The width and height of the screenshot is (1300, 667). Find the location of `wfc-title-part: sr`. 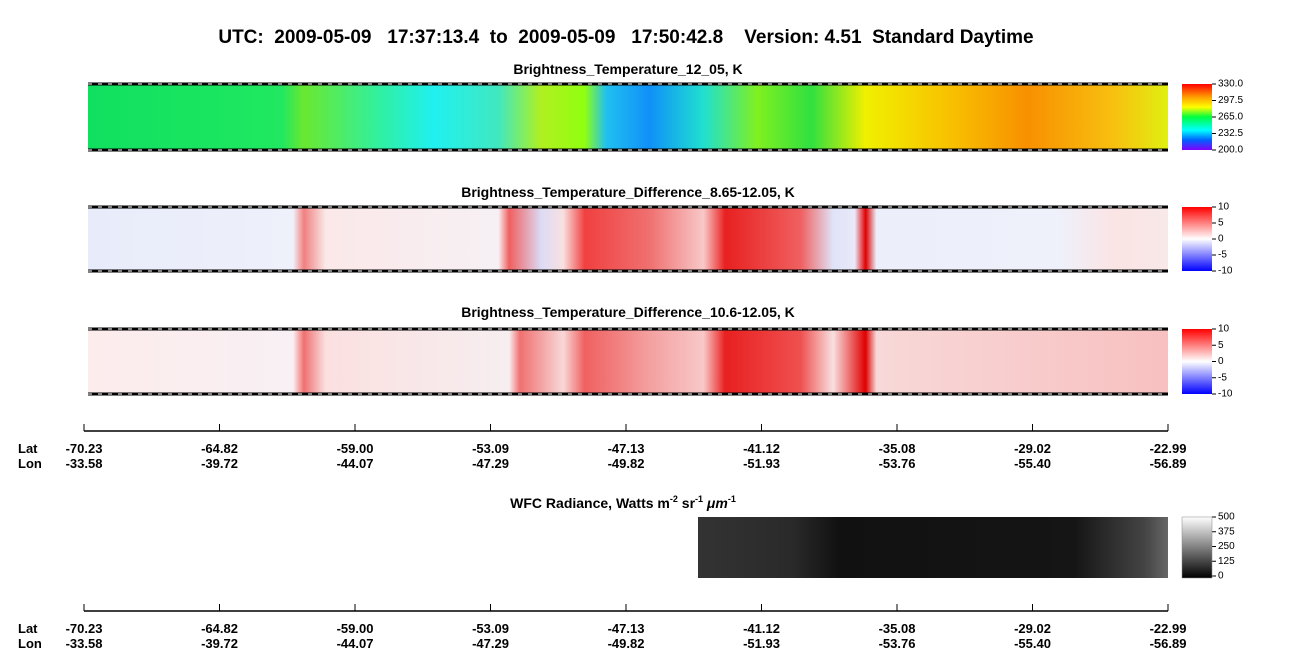

wfc-title-part: sr is located at coordinates (687, 503).